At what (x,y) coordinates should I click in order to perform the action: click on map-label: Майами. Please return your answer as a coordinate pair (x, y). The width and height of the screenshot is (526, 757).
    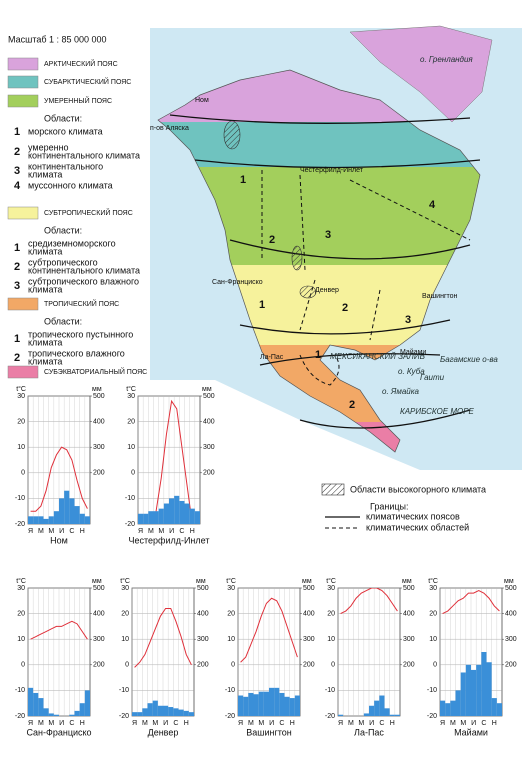
    Looking at the image, I should click on (413, 352).